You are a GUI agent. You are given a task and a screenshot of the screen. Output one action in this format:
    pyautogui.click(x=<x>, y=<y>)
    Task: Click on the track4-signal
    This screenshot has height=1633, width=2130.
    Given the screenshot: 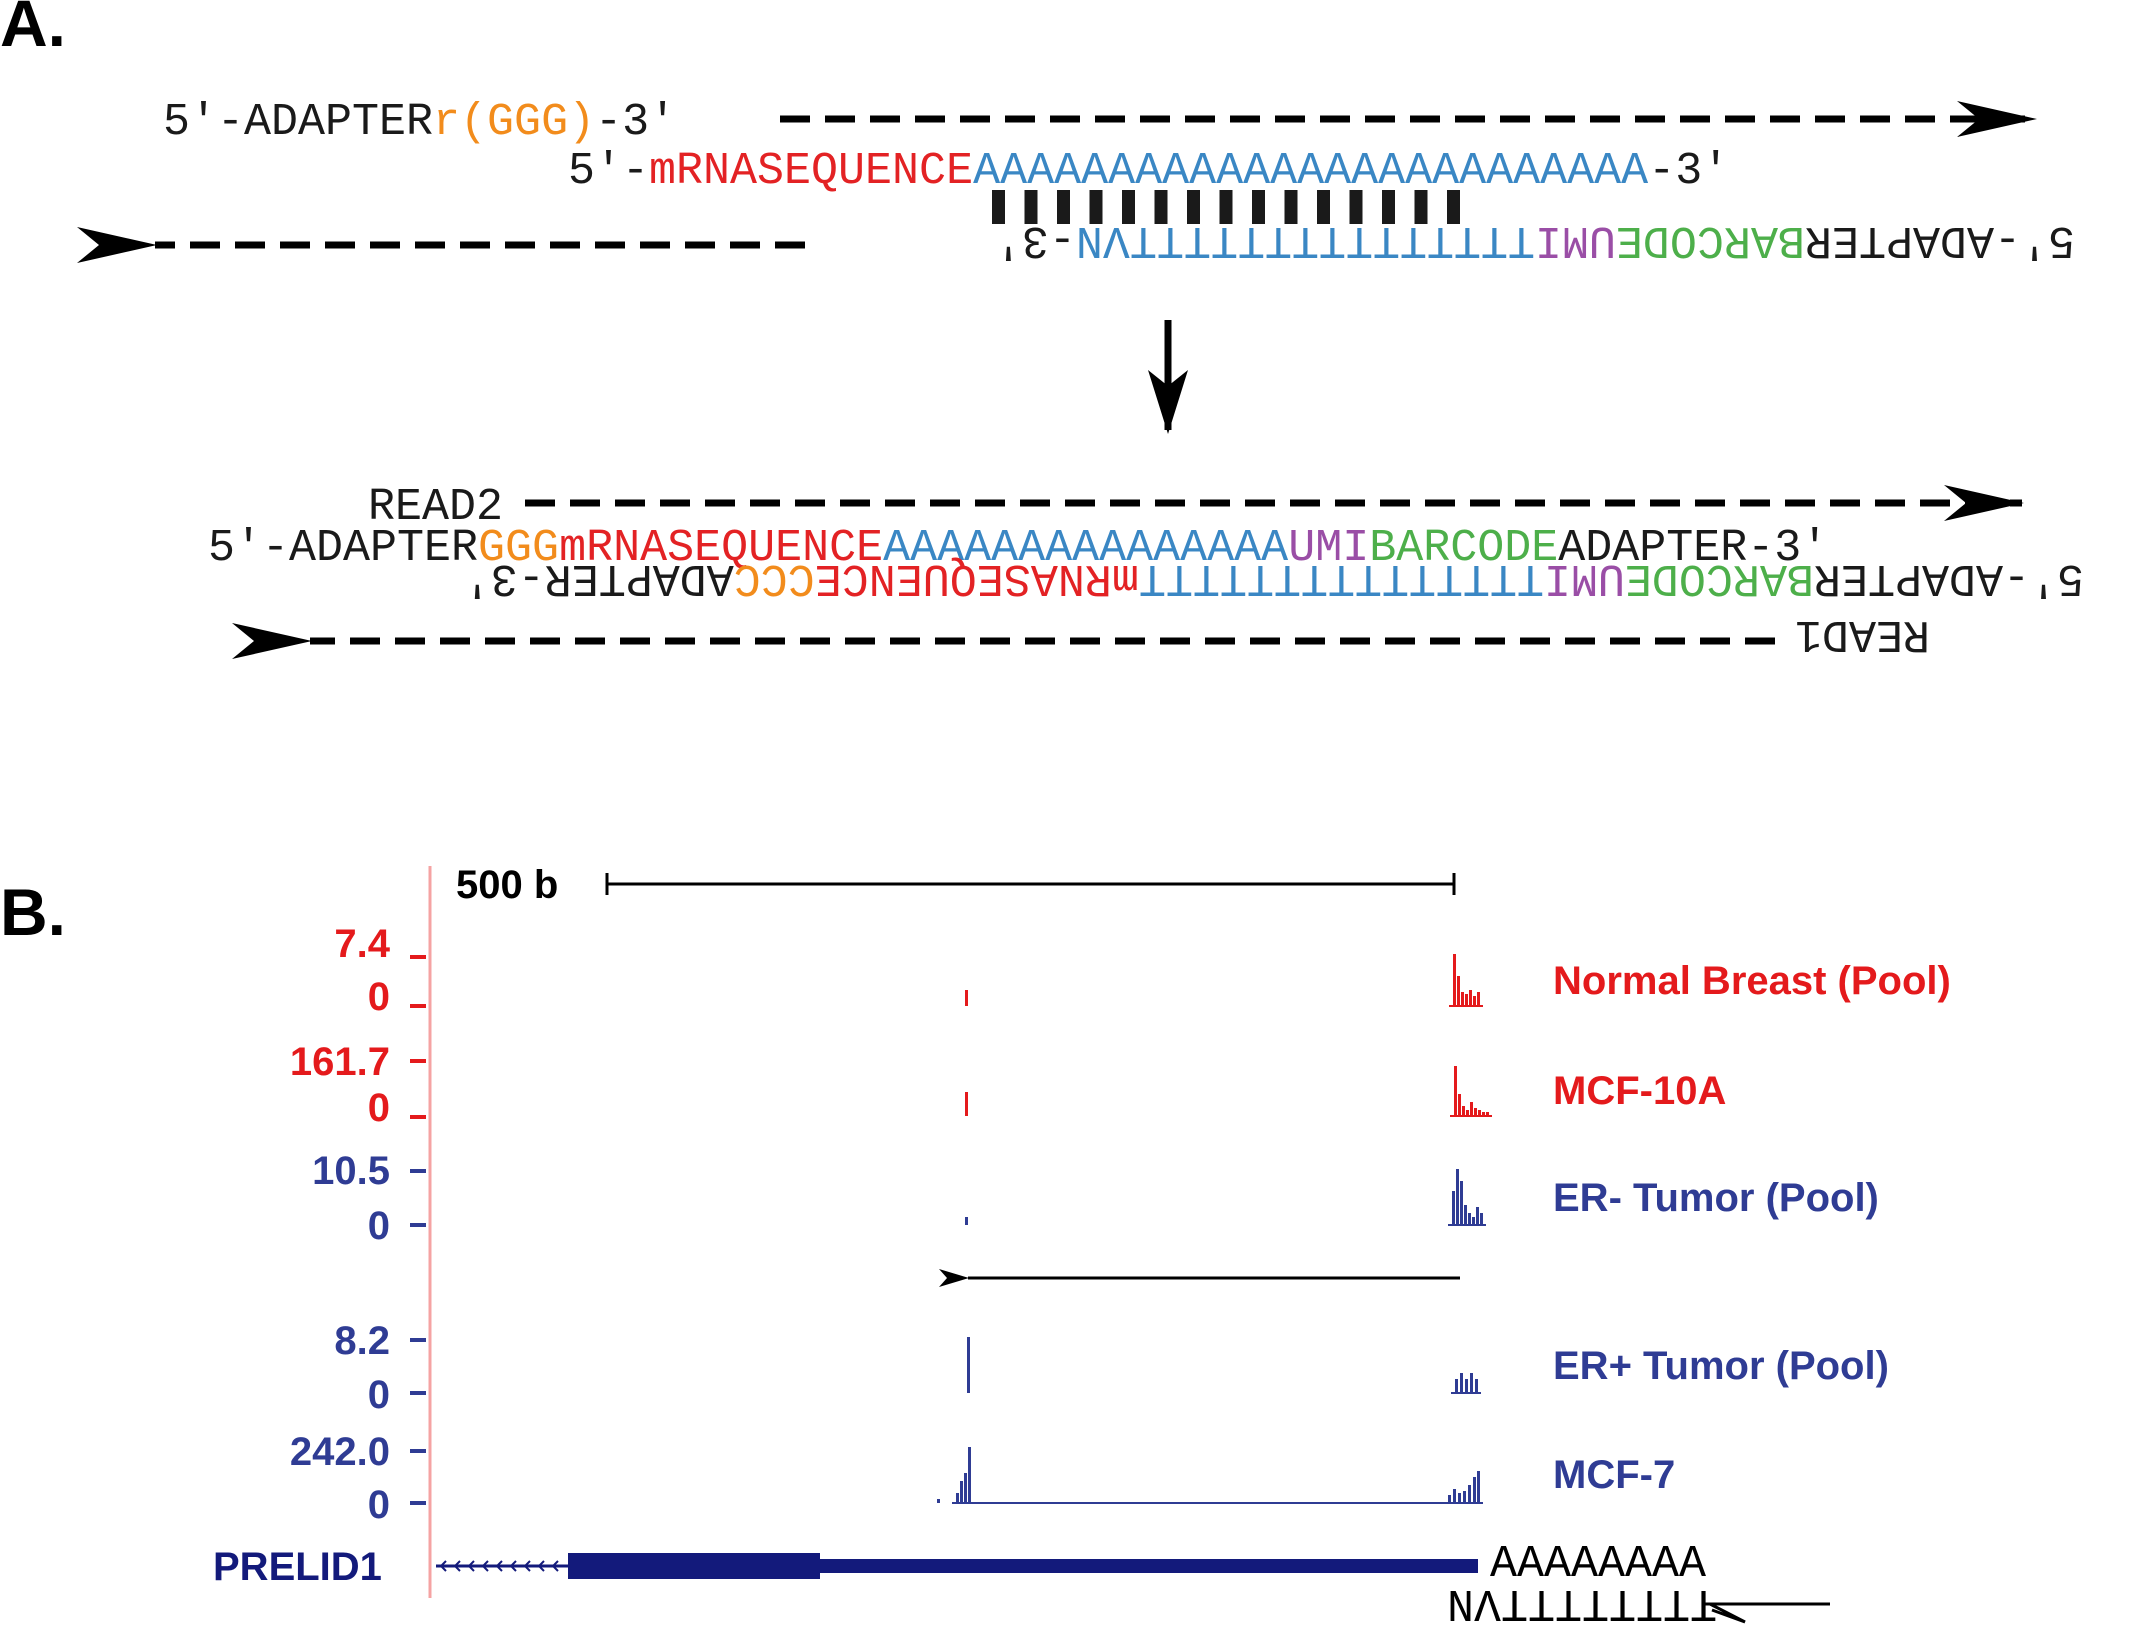 What is the action you would take?
    pyautogui.click(x=1224, y=1365)
    